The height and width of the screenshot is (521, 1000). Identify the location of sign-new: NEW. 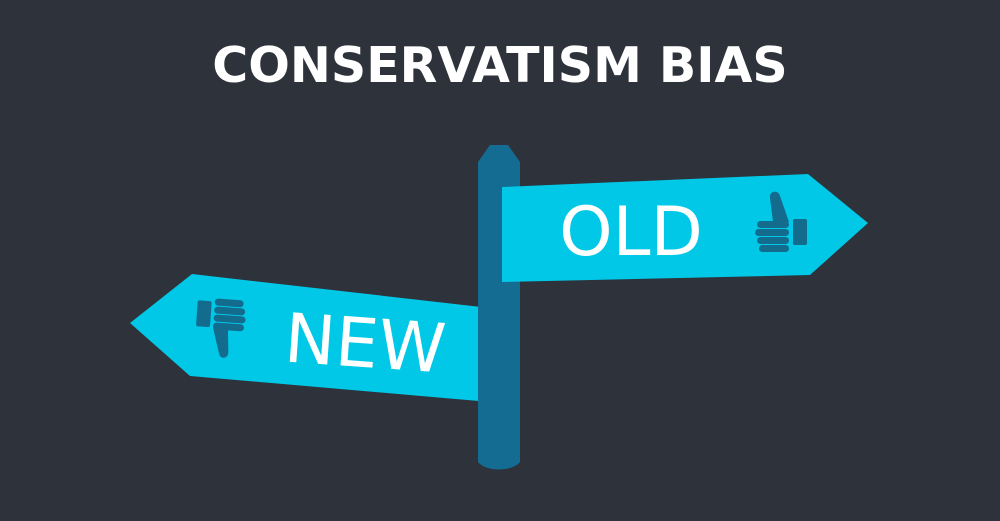
(310, 338).